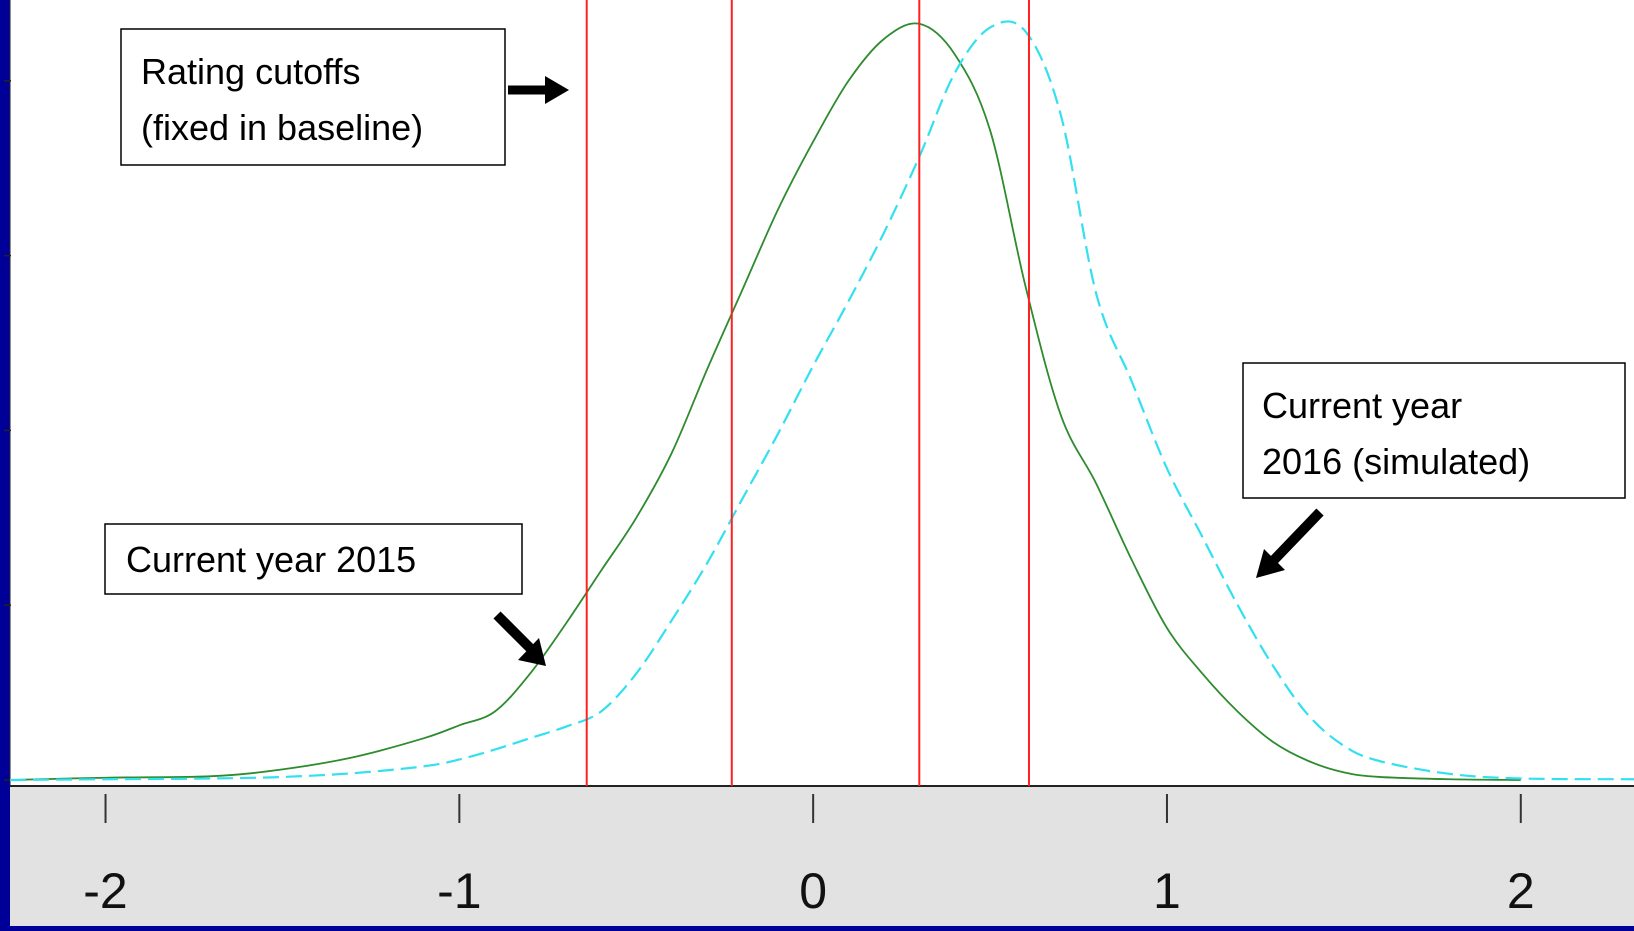  What do you see at coordinates (813, 808) in the screenshot?
I see `x-ticks` at bounding box center [813, 808].